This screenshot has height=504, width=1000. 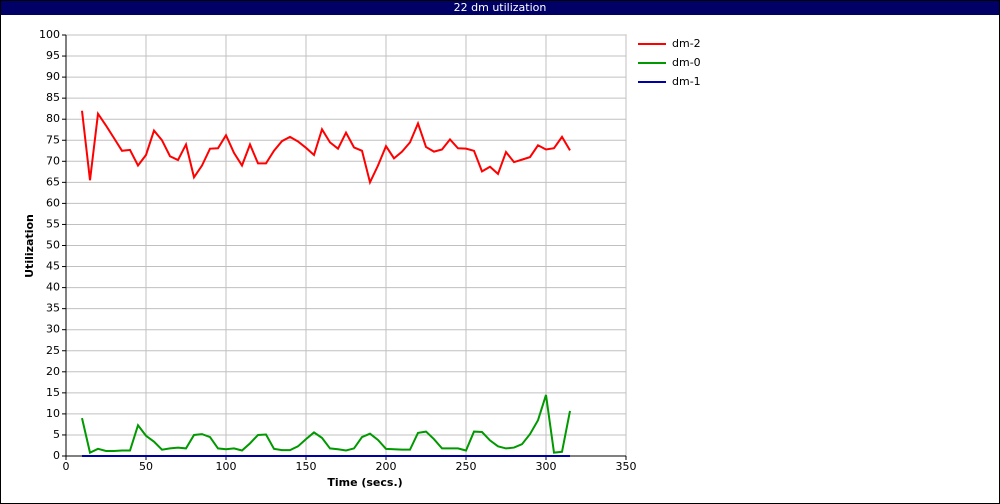 I want to click on legend-label: dm-0, so click(x=686, y=62).